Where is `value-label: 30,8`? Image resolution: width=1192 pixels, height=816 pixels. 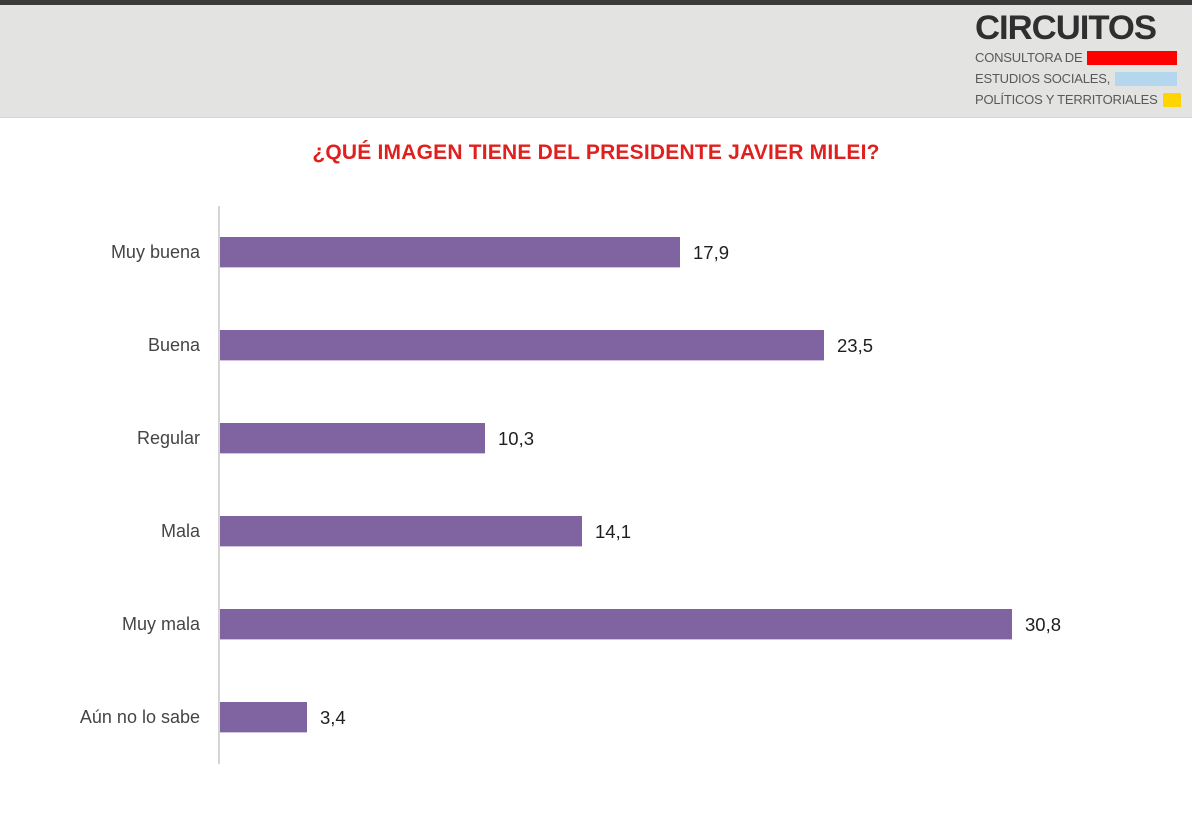 value-label: 30,8 is located at coordinates (1043, 624).